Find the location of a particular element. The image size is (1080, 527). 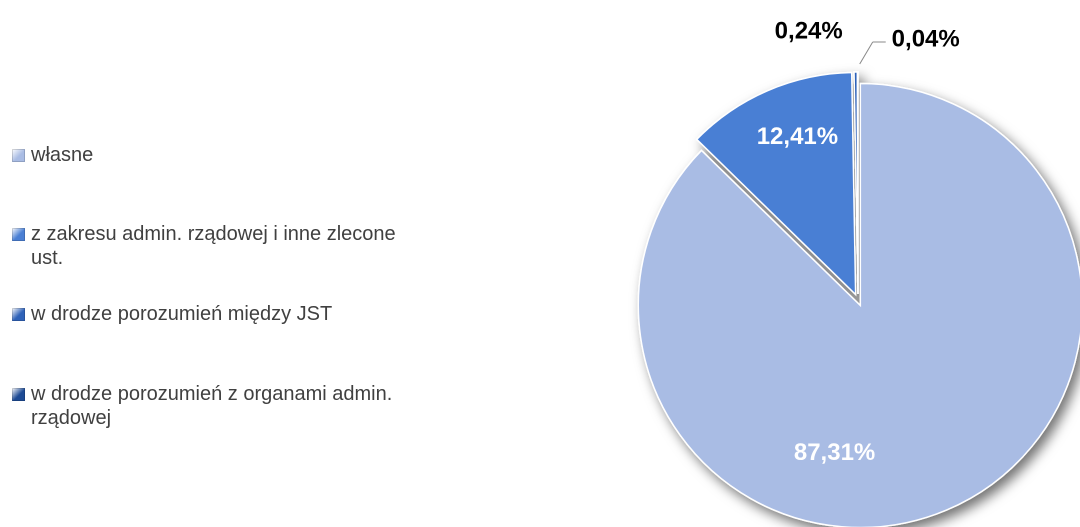

leader-line is located at coordinates (866, 53).